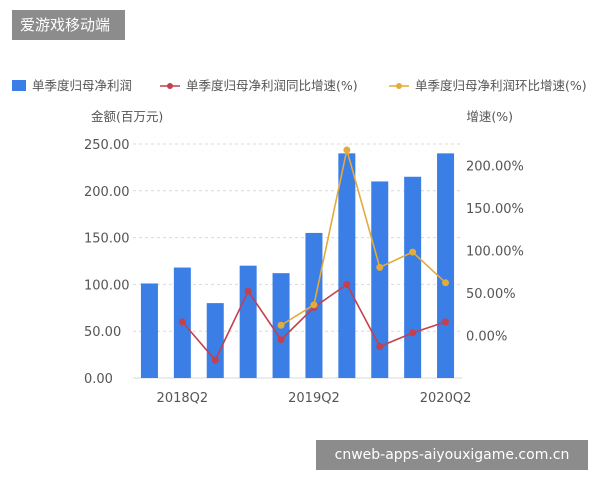  I want to click on x-tick-label: 2019Q2, so click(314, 398).